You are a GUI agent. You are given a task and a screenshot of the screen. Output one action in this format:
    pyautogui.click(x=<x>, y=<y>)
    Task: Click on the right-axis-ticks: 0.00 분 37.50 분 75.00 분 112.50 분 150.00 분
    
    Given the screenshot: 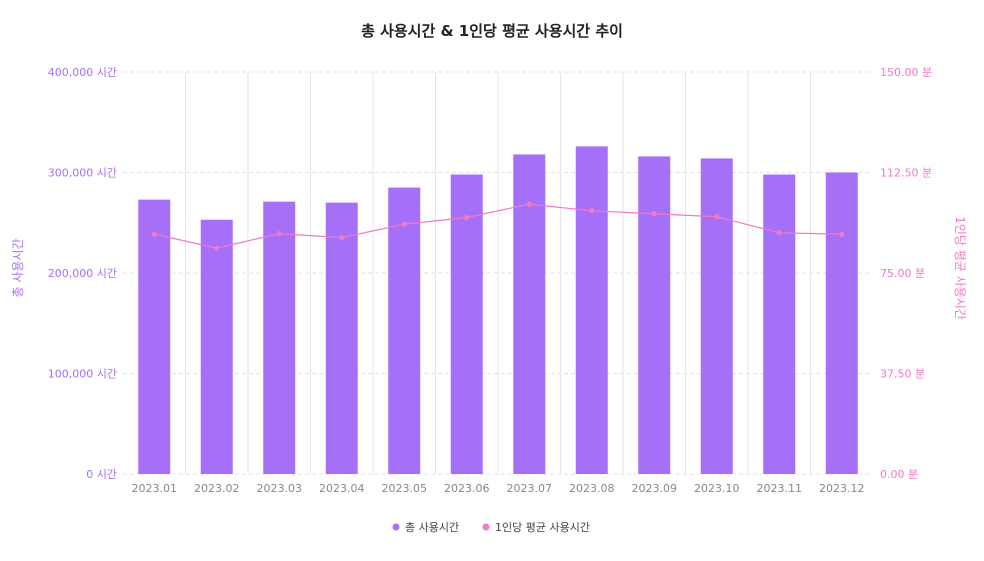 What is the action you would take?
    pyautogui.click(x=906, y=273)
    